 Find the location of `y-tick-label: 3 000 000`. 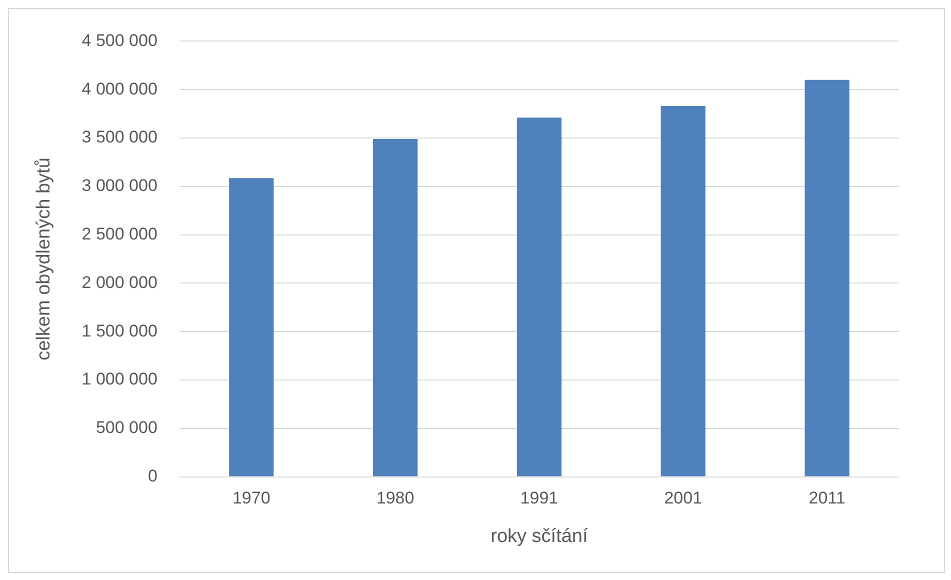

y-tick-label: 3 000 000 is located at coordinates (120, 186).